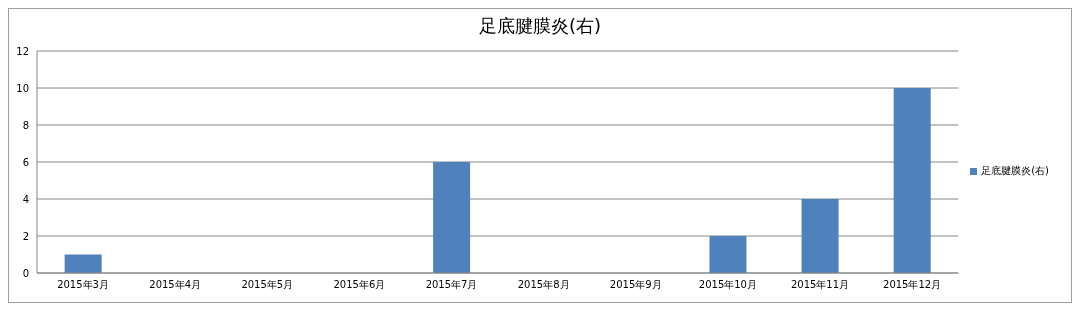 The image size is (1080, 311). I want to click on x-tick-label: 2015年5月, so click(267, 285).